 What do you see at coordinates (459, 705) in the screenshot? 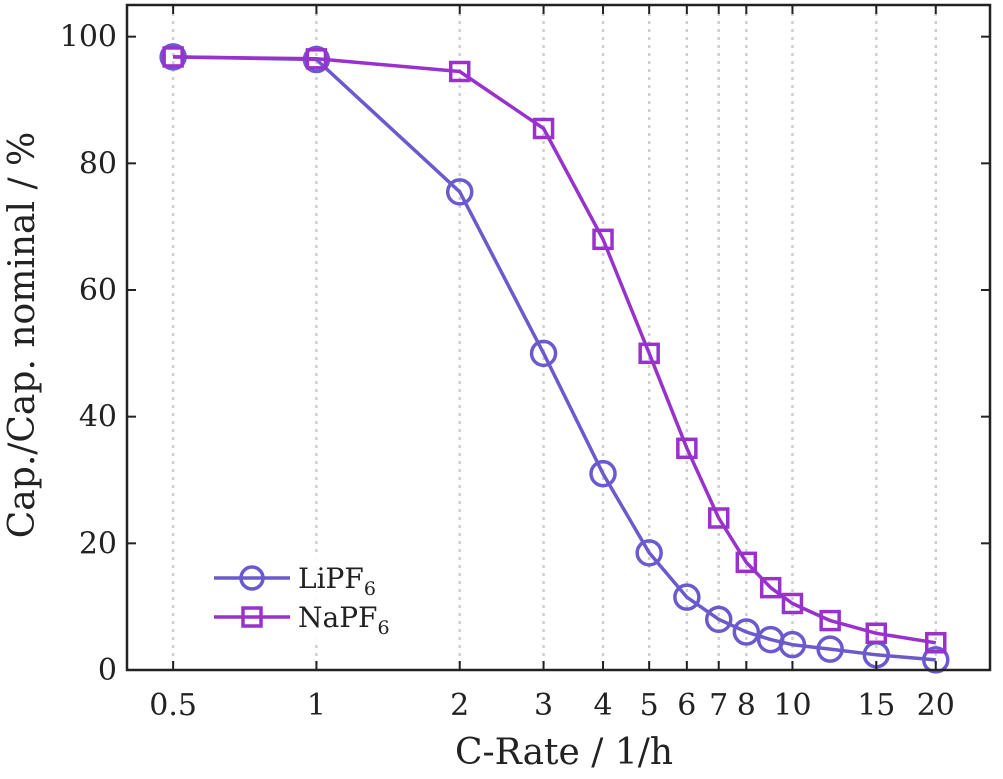
I see `x-tick-label-2: 2` at bounding box center [459, 705].